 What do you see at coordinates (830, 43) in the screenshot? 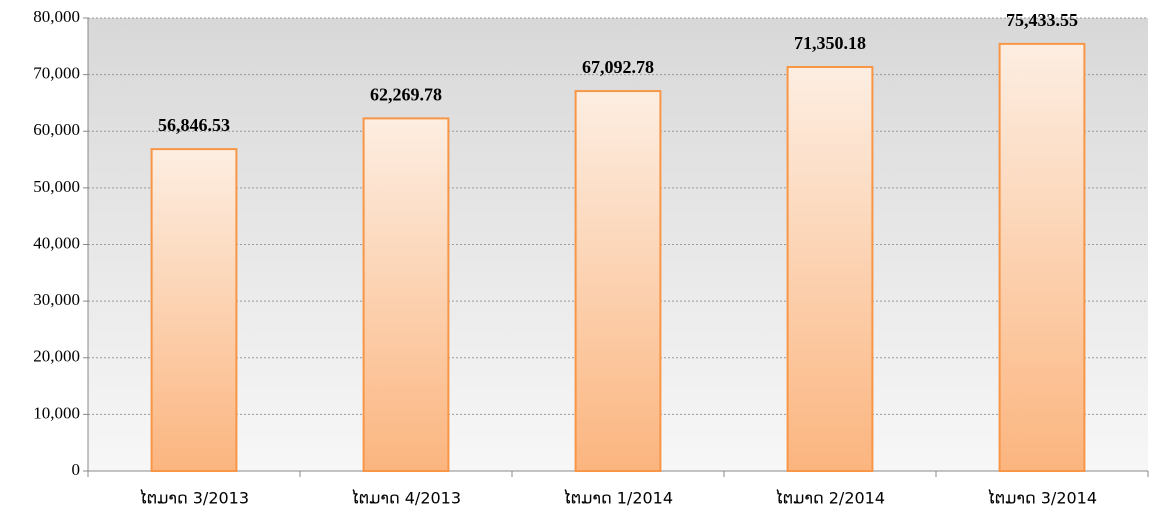
I see `value-label: 71,350.18` at bounding box center [830, 43].